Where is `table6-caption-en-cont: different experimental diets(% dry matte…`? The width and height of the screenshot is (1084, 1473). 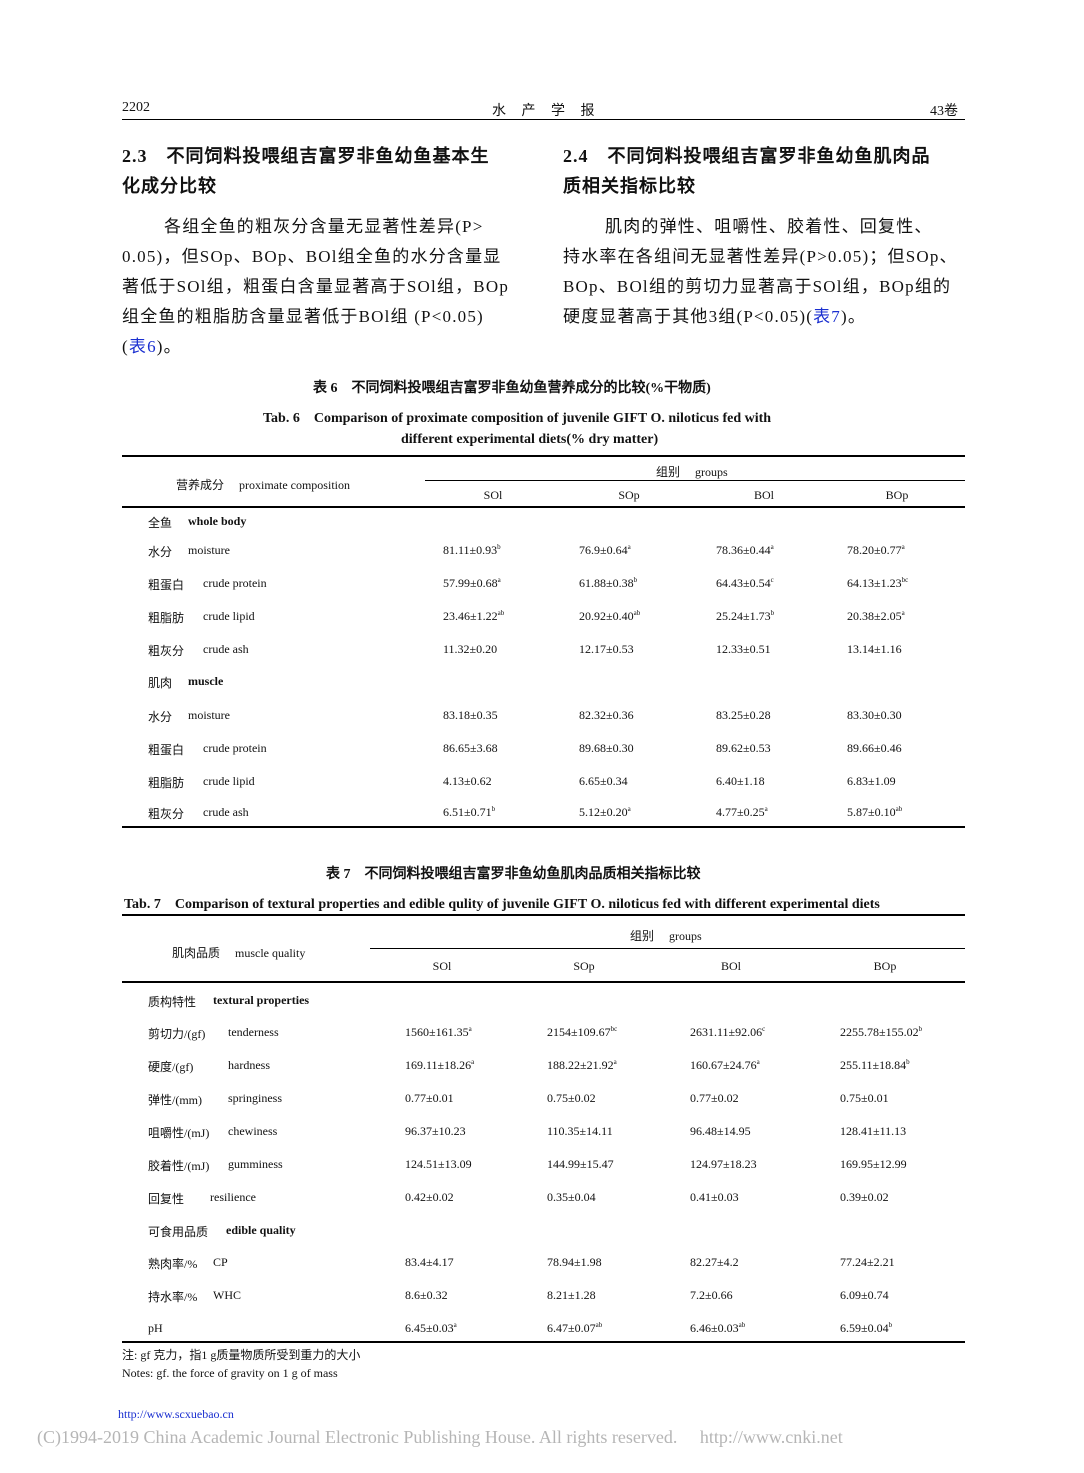
table6-caption-en-cont: different experimental diets(% dry matte… is located at coordinates (530, 439).